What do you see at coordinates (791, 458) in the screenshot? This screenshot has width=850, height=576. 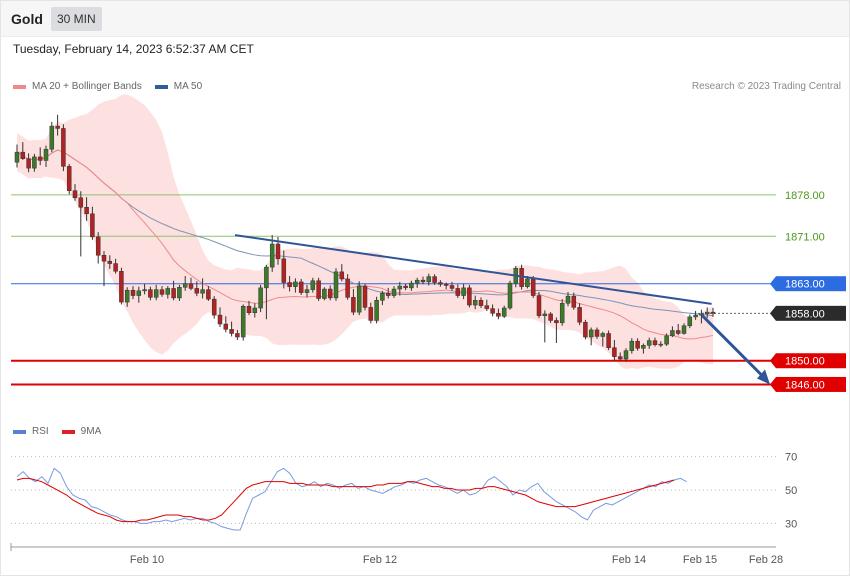 I see `rsi-tick-label: 70` at bounding box center [791, 458].